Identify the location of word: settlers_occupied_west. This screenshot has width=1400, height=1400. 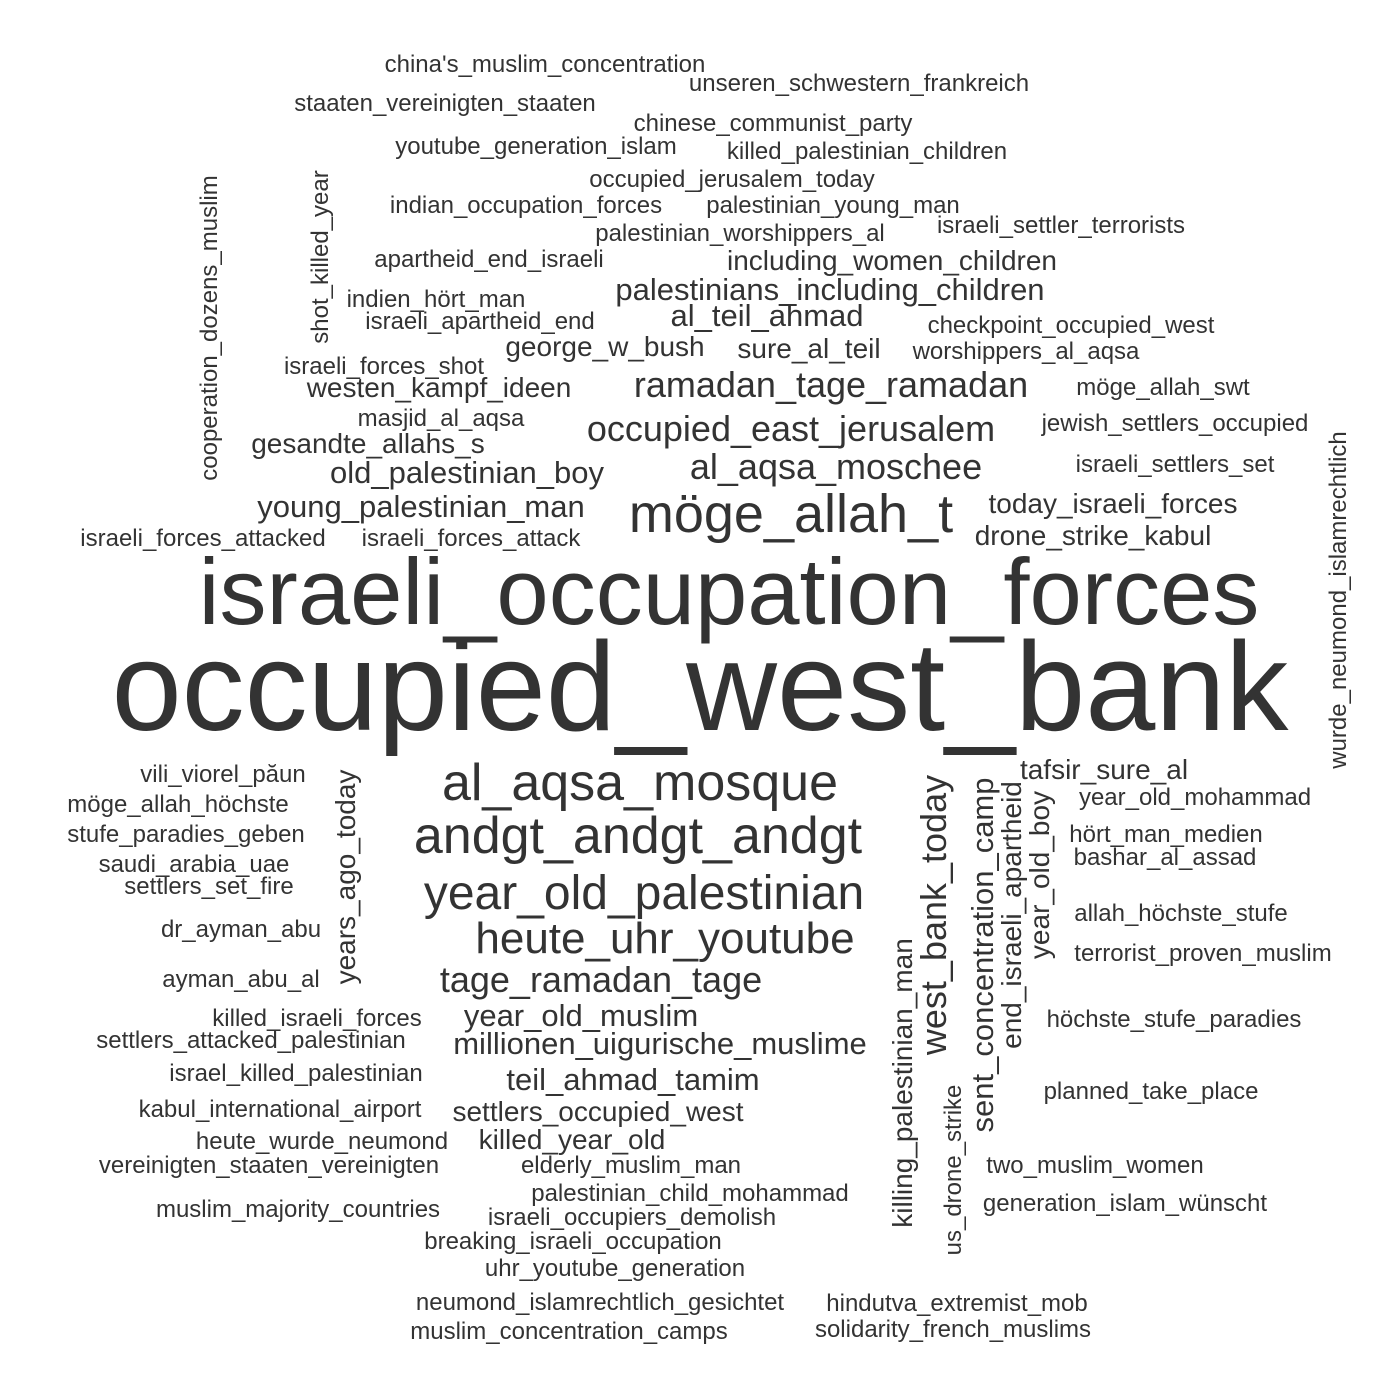
(597, 1111).